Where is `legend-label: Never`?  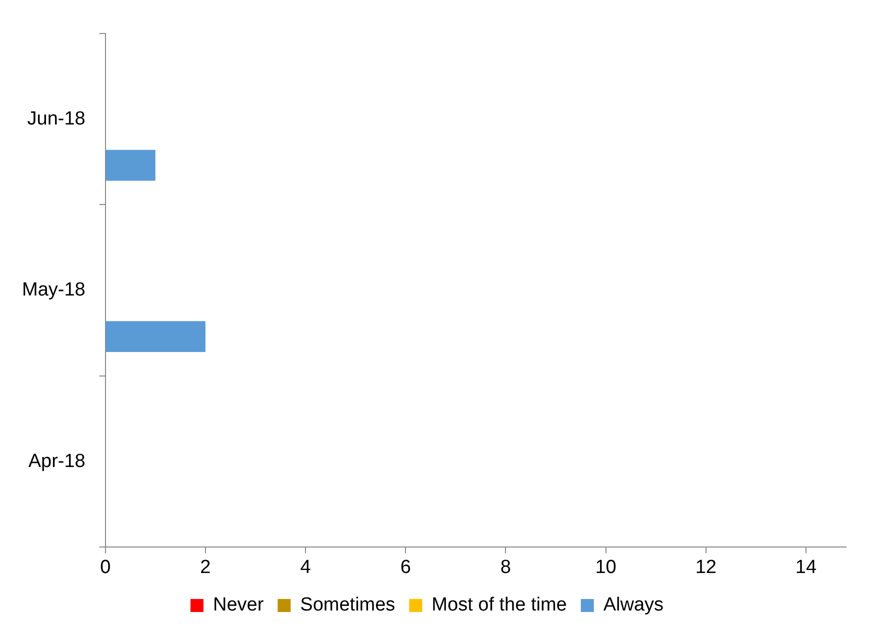 legend-label: Never is located at coordinates (238, 605).